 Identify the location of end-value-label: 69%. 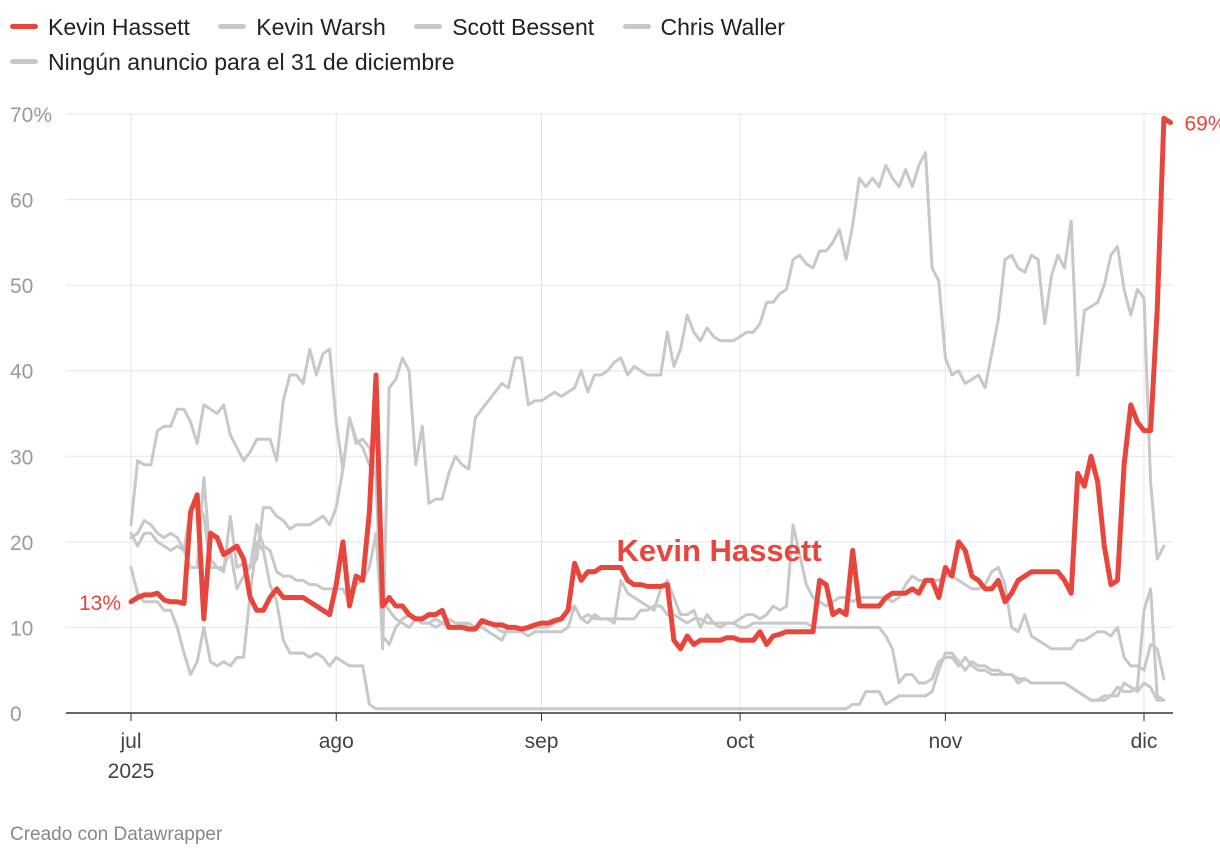
(1202, 124).